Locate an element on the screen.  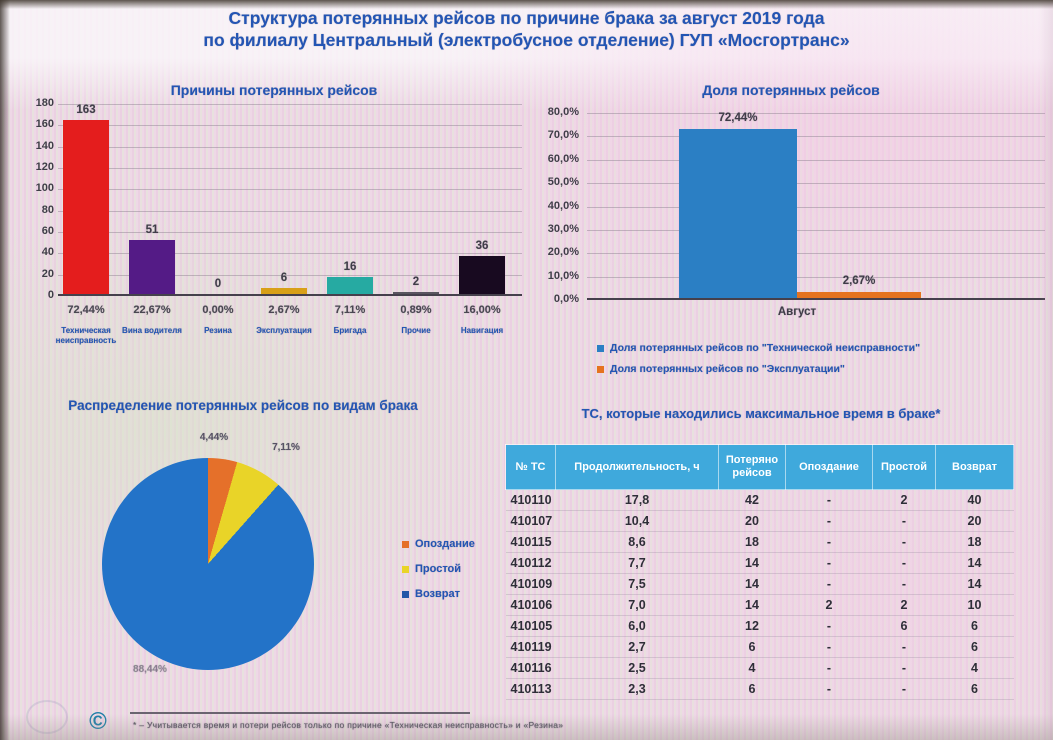
y-tick-label: 180 is located at coordinates (44, 103).